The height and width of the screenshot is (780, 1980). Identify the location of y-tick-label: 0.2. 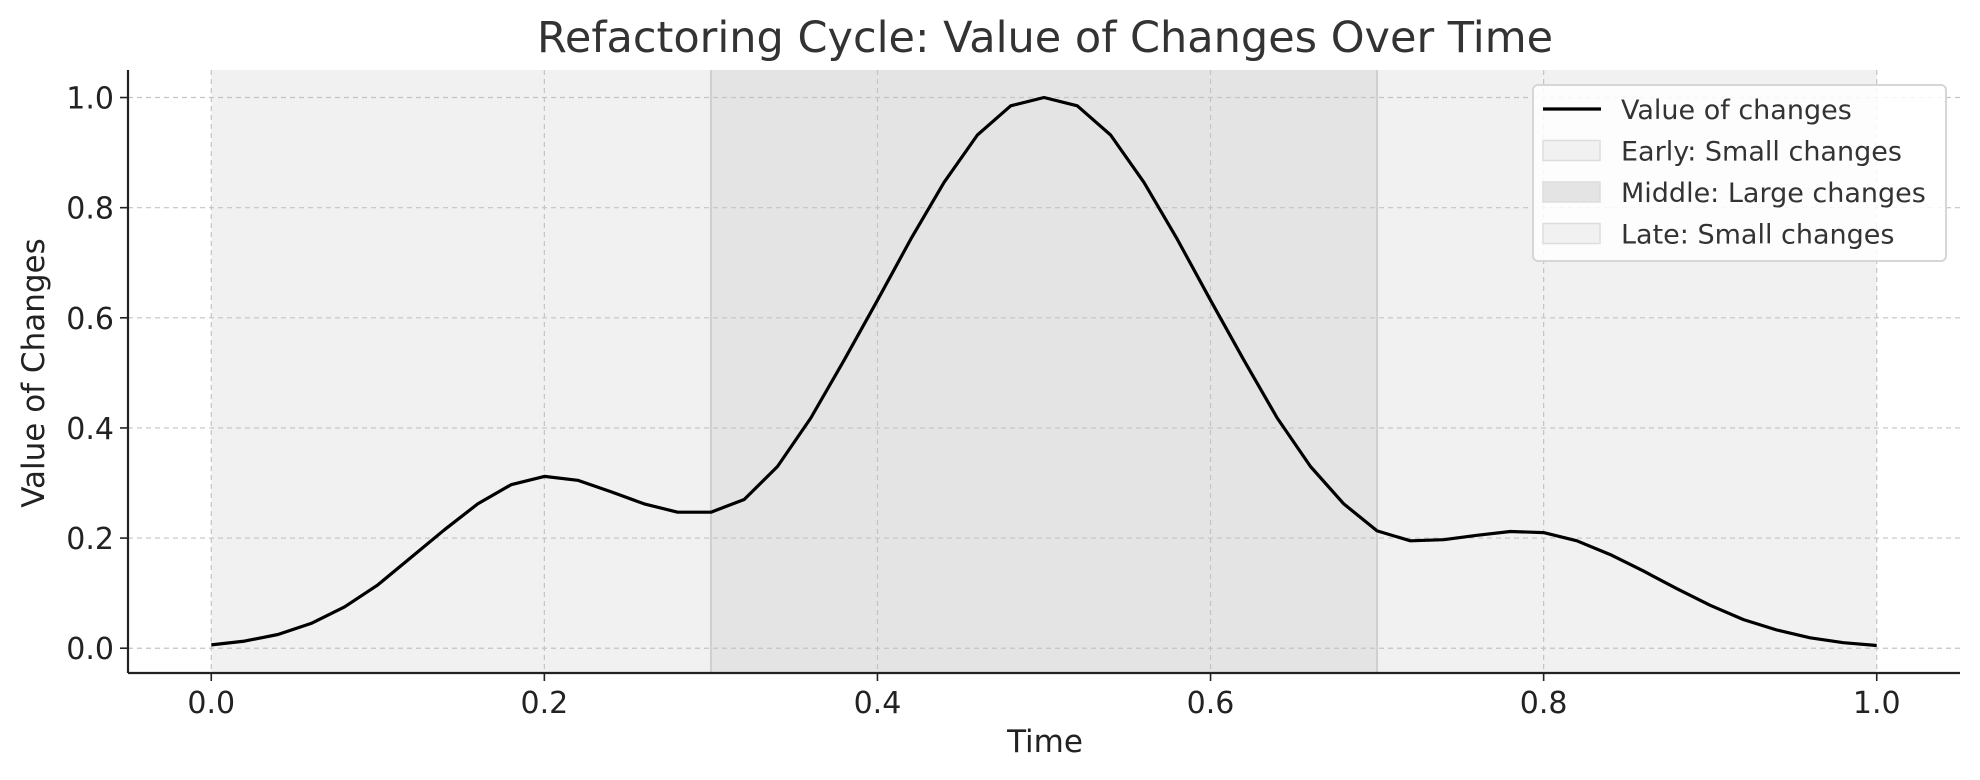
(90, 539).